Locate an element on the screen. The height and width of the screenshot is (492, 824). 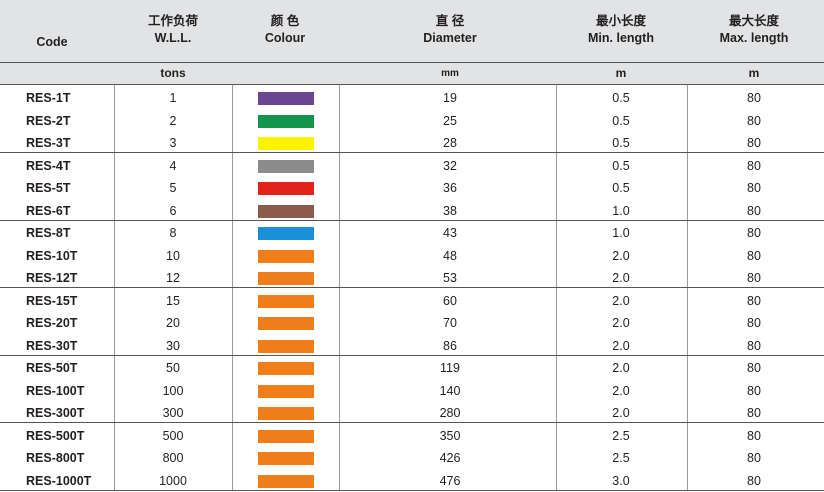
cell-code: RES-20T is located at coordinates (51, 323).